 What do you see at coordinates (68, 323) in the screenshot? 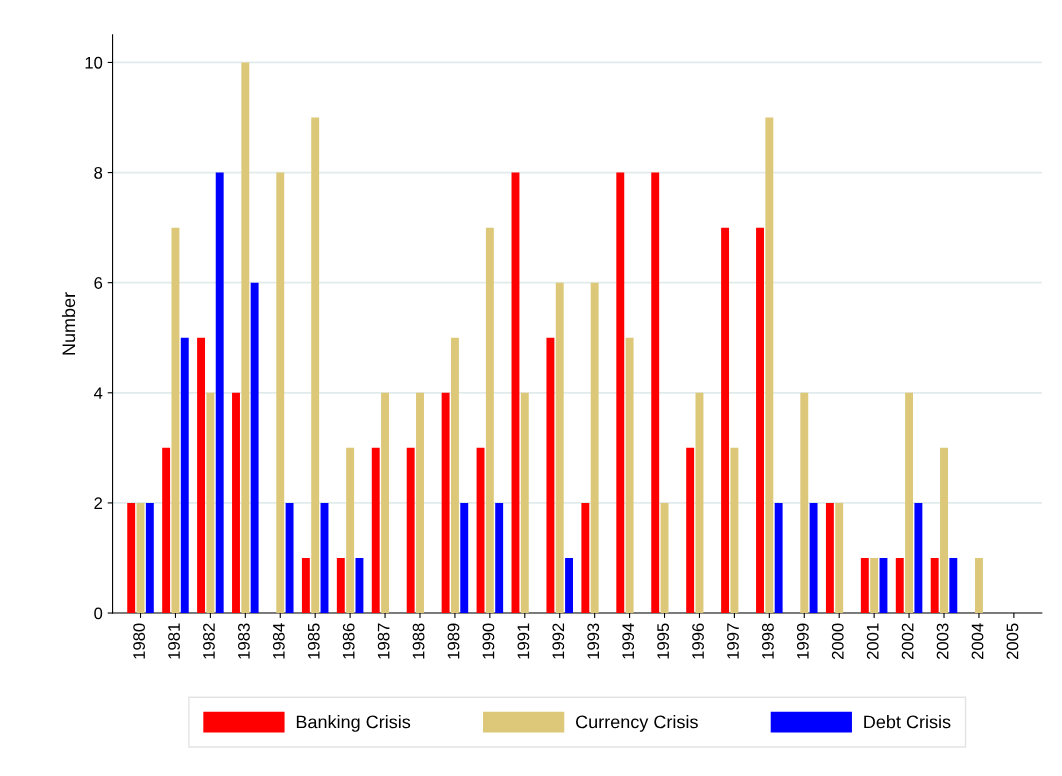
I see `y-axis-title: Number` at bounding box center [68, 323].